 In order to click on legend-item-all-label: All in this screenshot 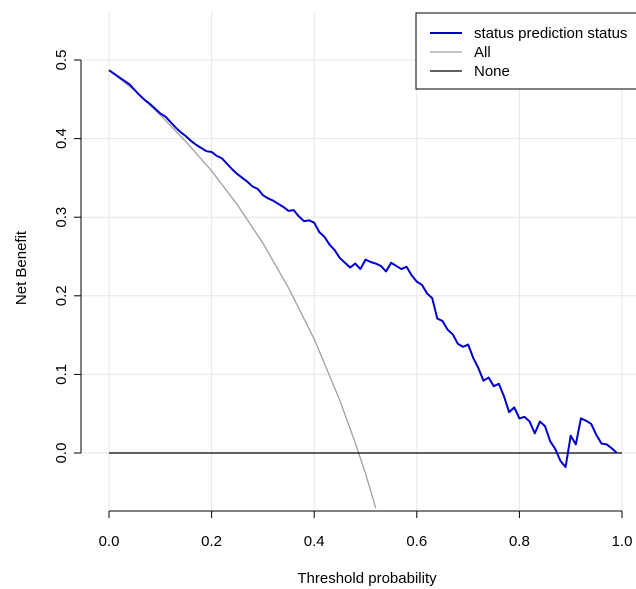, I will do `click(482, 52)`.